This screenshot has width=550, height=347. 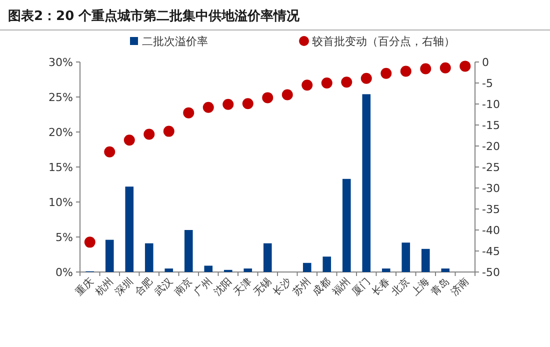 I want to click on y2-tick-label: -20, so click(x=491, y=146).